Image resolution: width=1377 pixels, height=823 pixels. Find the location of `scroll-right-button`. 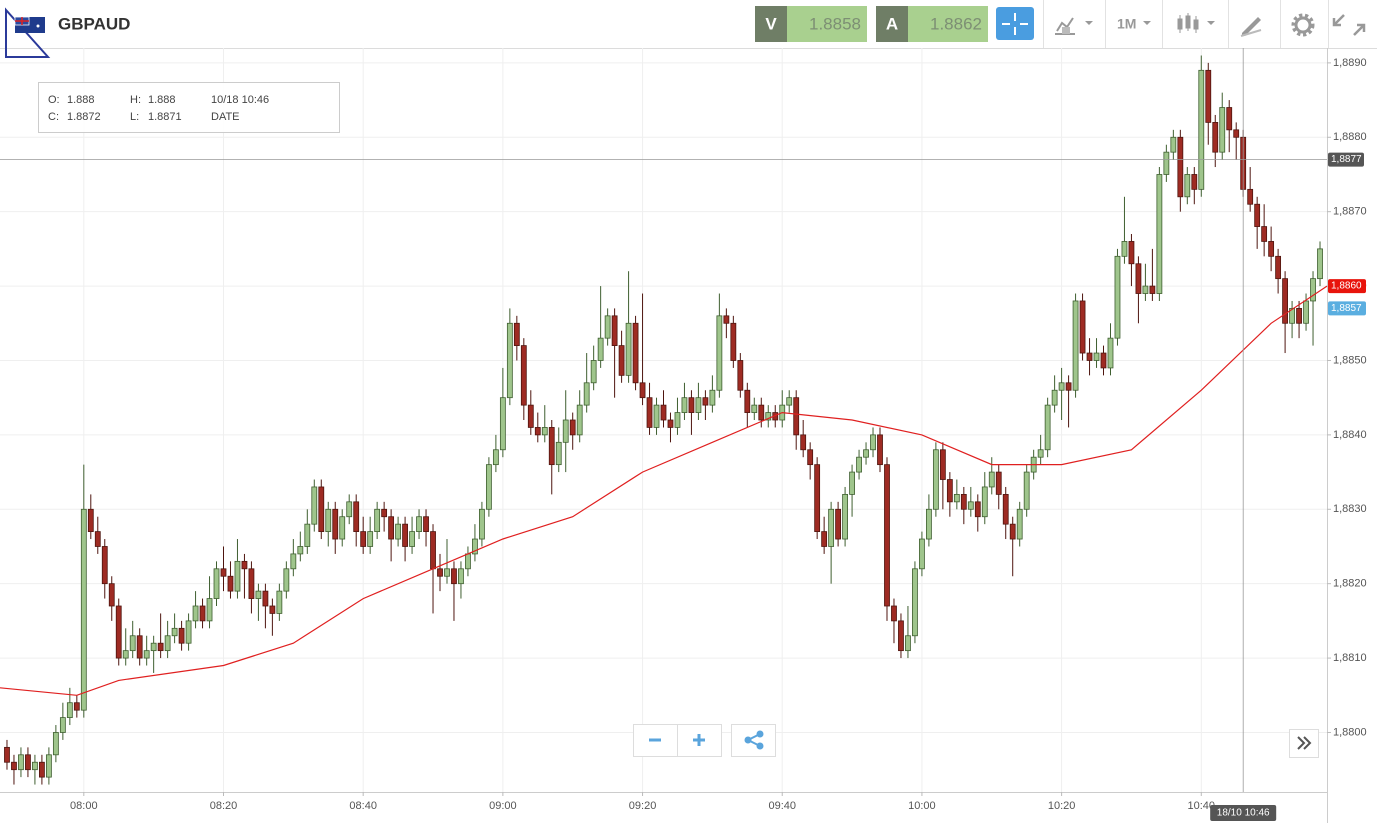

scroll-right-button is located at coordinates (1304, 743).